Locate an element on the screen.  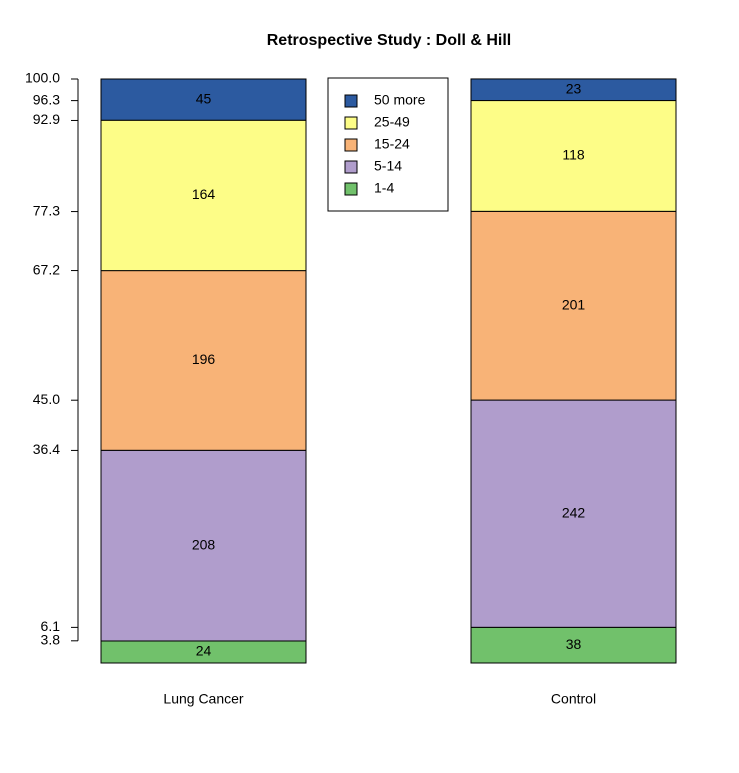
y-tick-label: 67.2 is located at coordinates (46, 269).